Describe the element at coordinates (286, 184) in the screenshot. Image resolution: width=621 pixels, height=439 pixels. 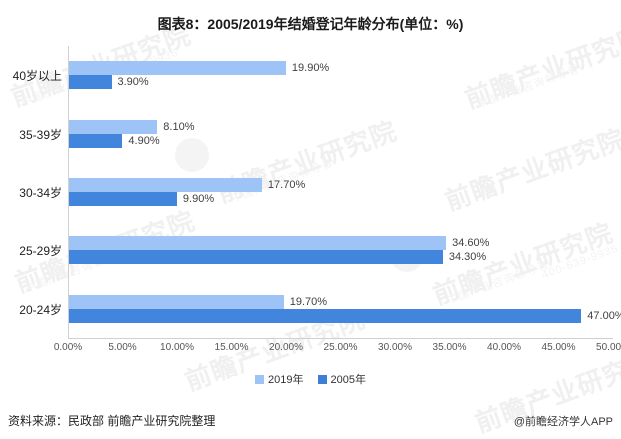
I see `bar-value-label: 17.70%` at that location.